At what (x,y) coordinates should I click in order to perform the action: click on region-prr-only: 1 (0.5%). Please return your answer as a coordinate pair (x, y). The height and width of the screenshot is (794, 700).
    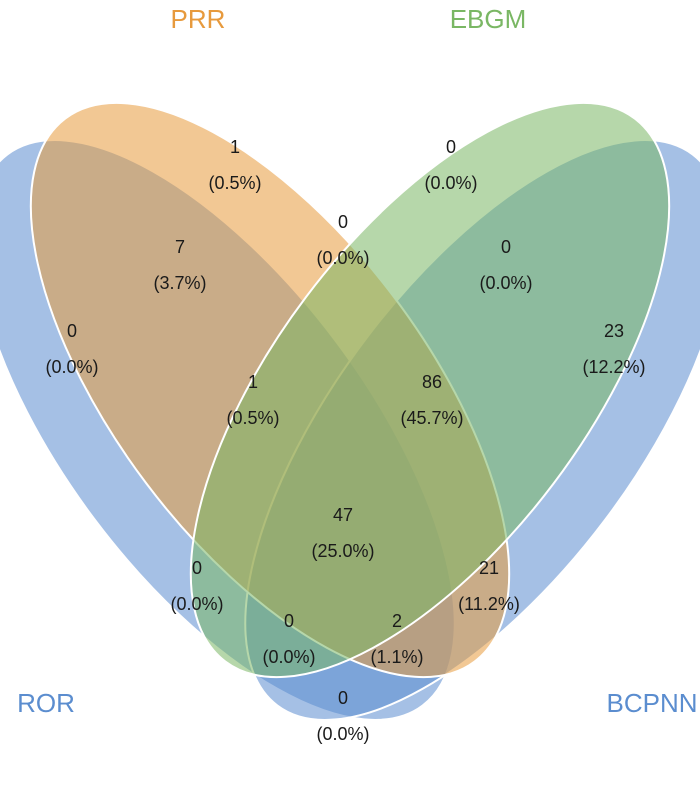
    Looking at the image, I should click on (234, 165).